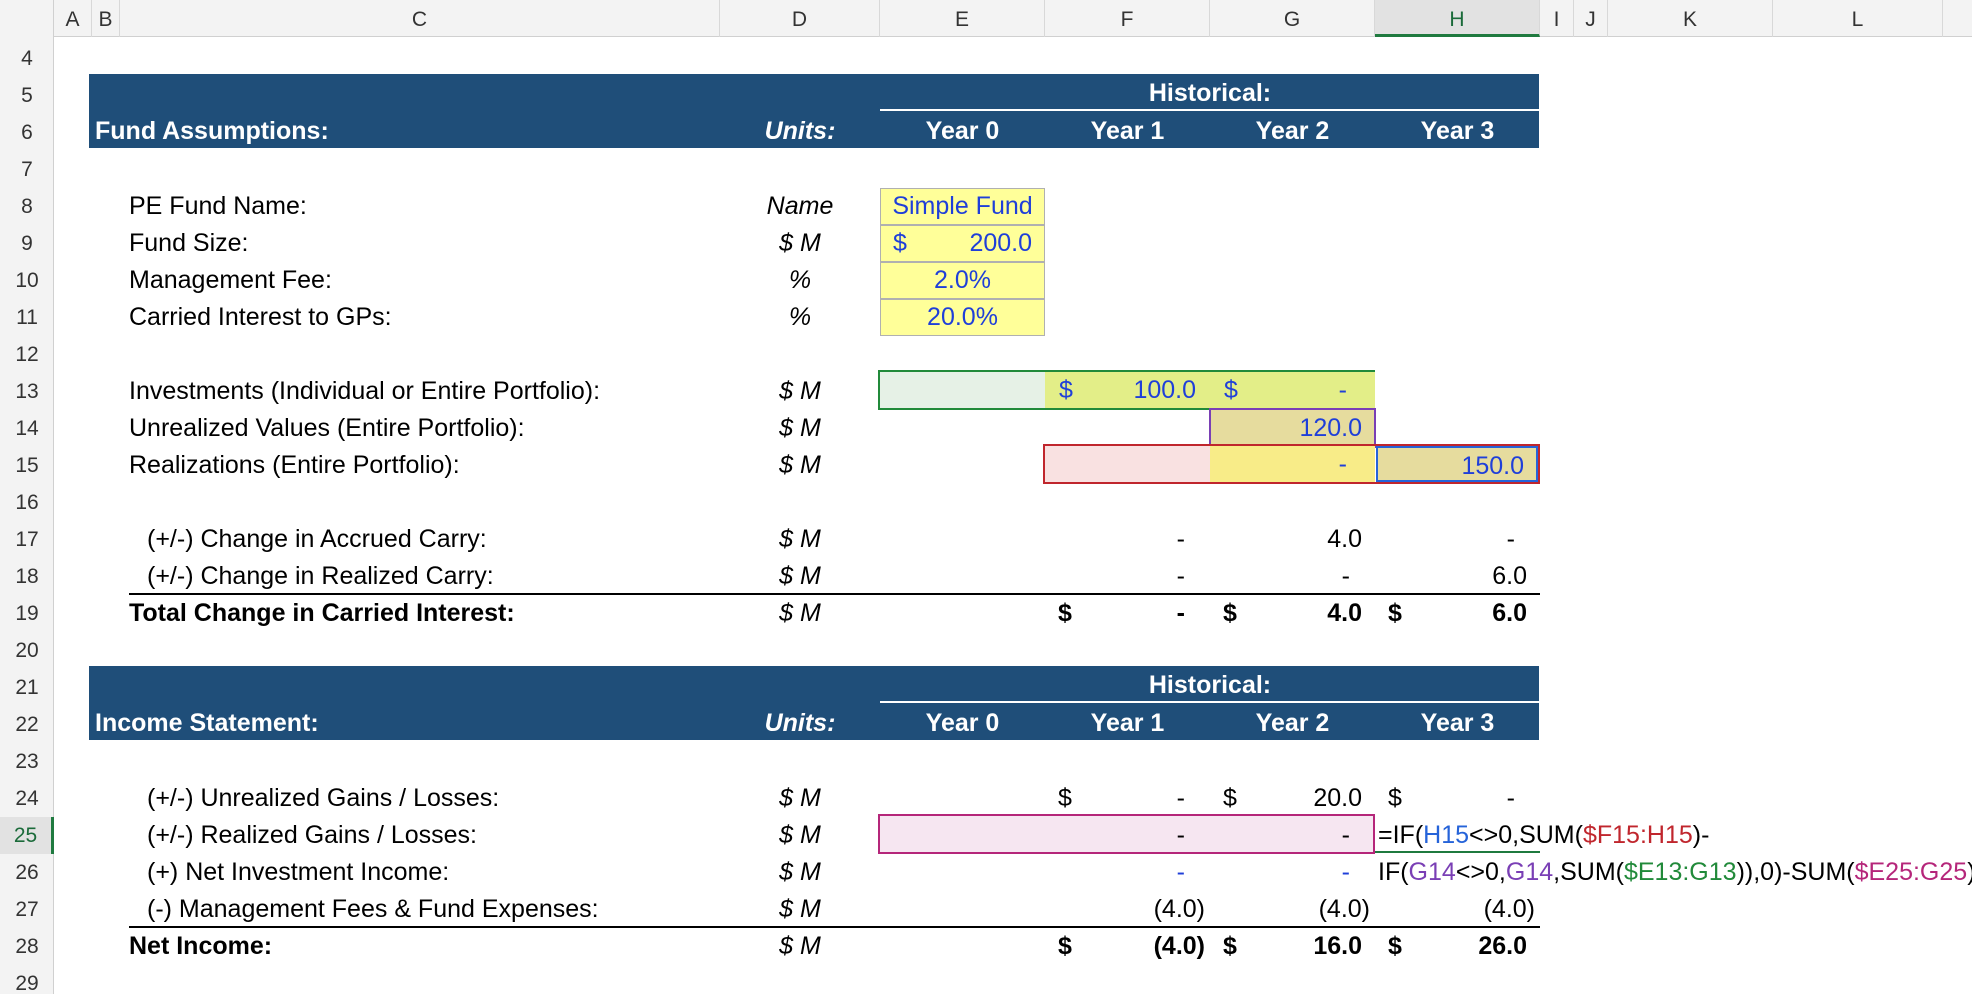 Image resolution: width=1972 pixels, height=1002 pixels. I want to click on row-header-20: 20, so click(27, 650).